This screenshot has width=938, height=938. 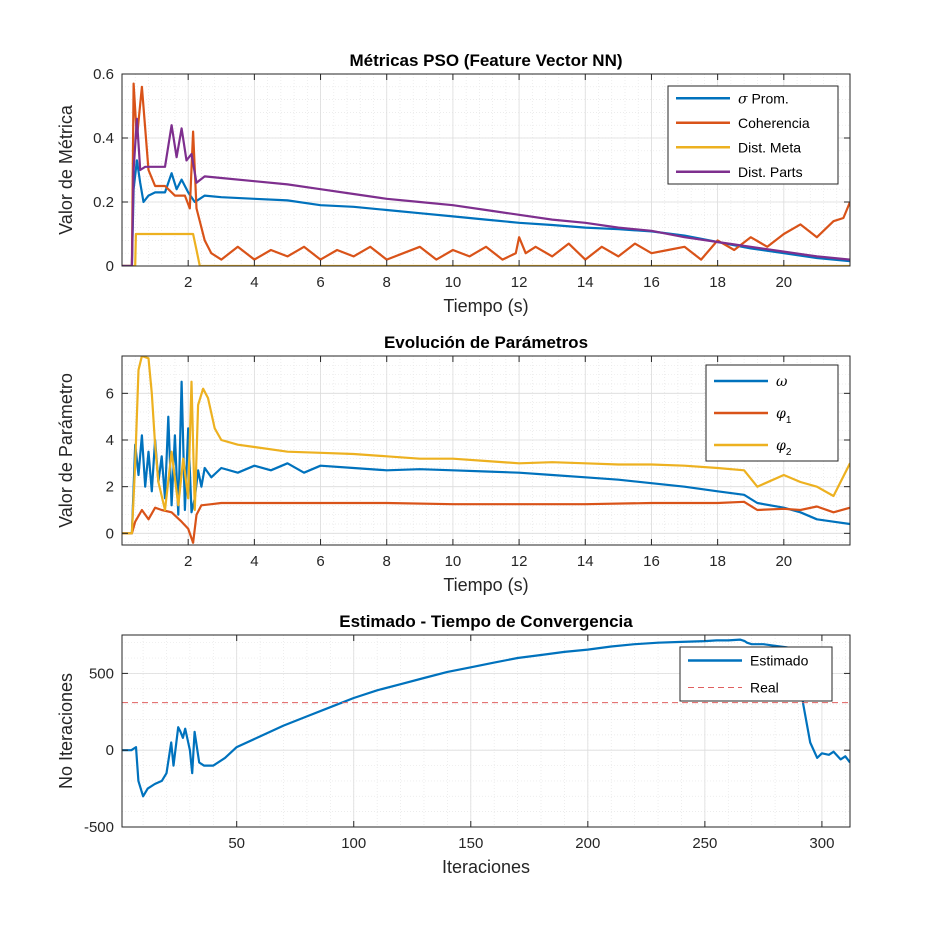 What do you see at coordinates (769, 147) in the screenshot?
I see `legend-label-3: Dist. Meta` at bounding box center [769, 147].